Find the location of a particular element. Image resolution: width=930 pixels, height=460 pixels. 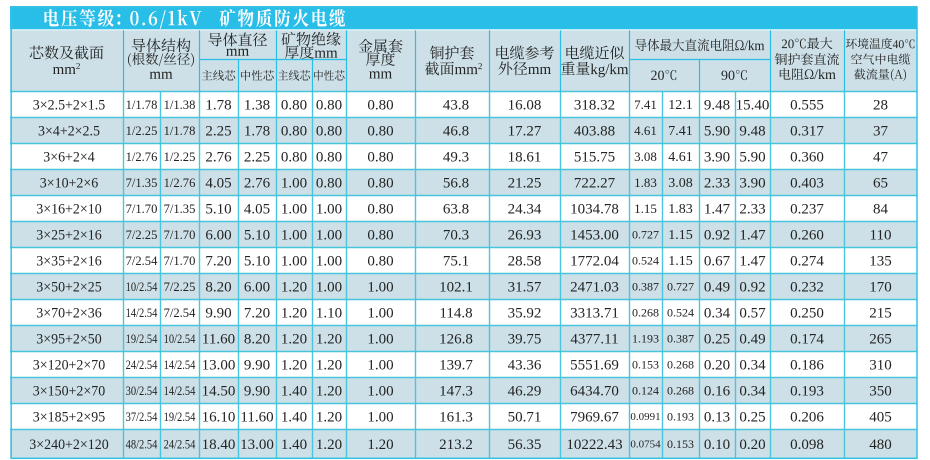

svg-text: 1772.04 is located at coordinates (594, 262).